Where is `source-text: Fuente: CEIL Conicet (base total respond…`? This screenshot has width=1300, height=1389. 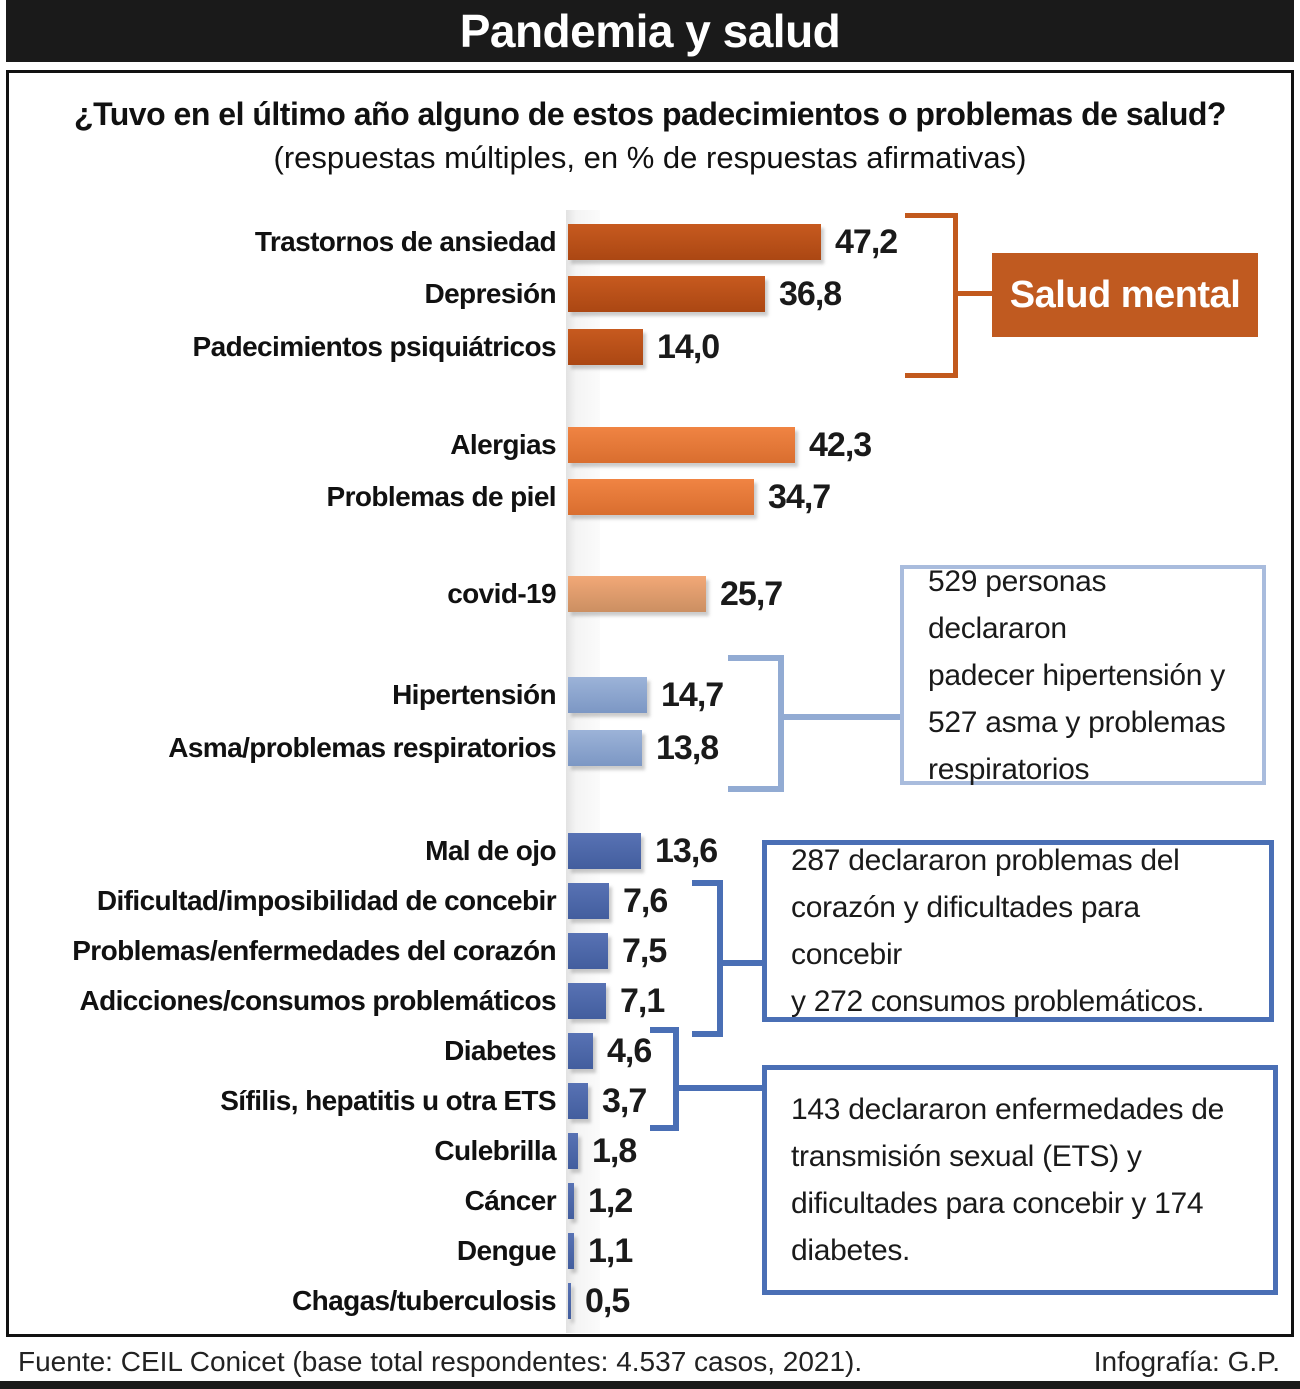 source-text: Fuente: CEIL Conicet (base total respond… is located at coordinates (440, 1361).